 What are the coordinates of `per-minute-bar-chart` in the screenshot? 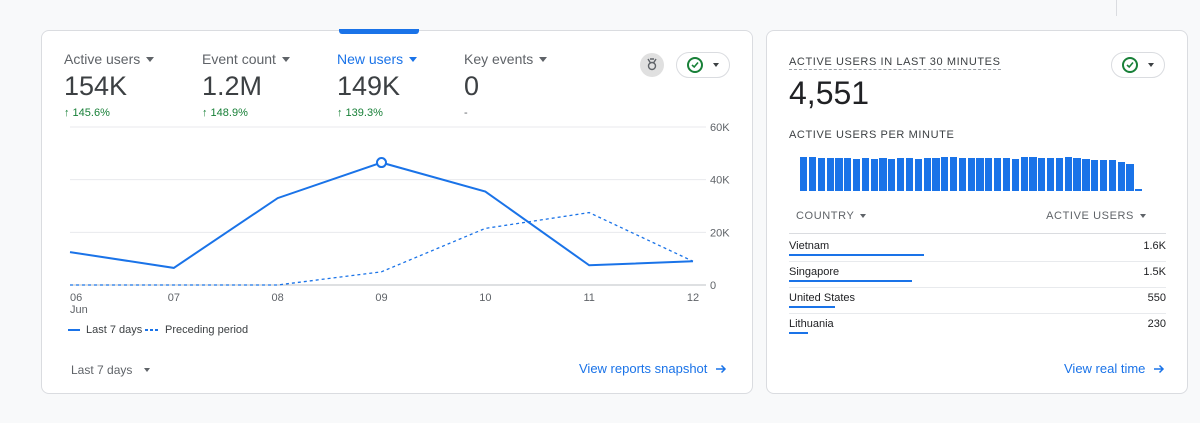 It's located at (978, 174).